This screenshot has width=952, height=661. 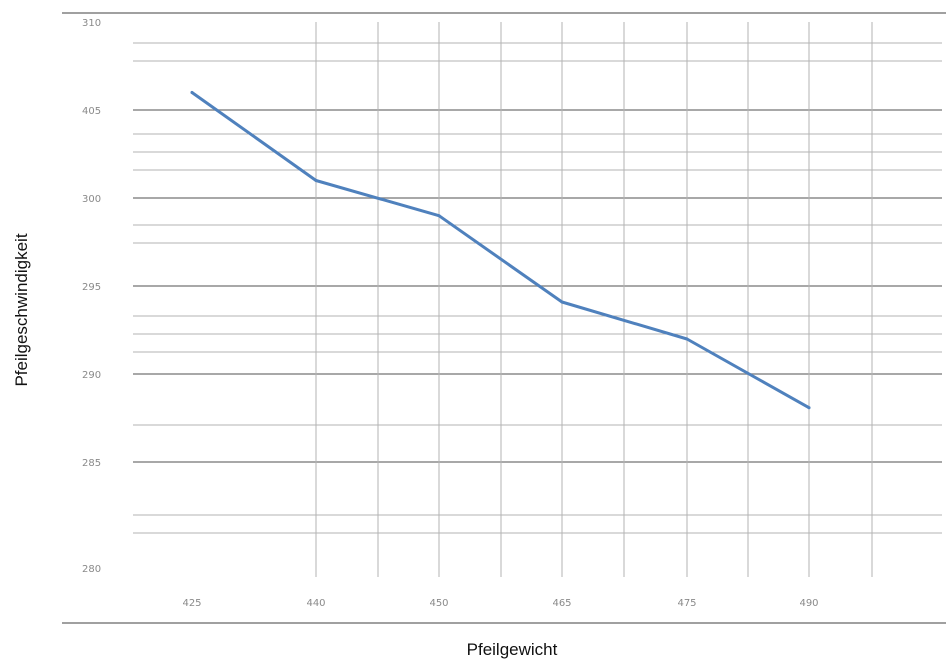 I want to click on x-tick-label: 450, so click(x=438, y=603).